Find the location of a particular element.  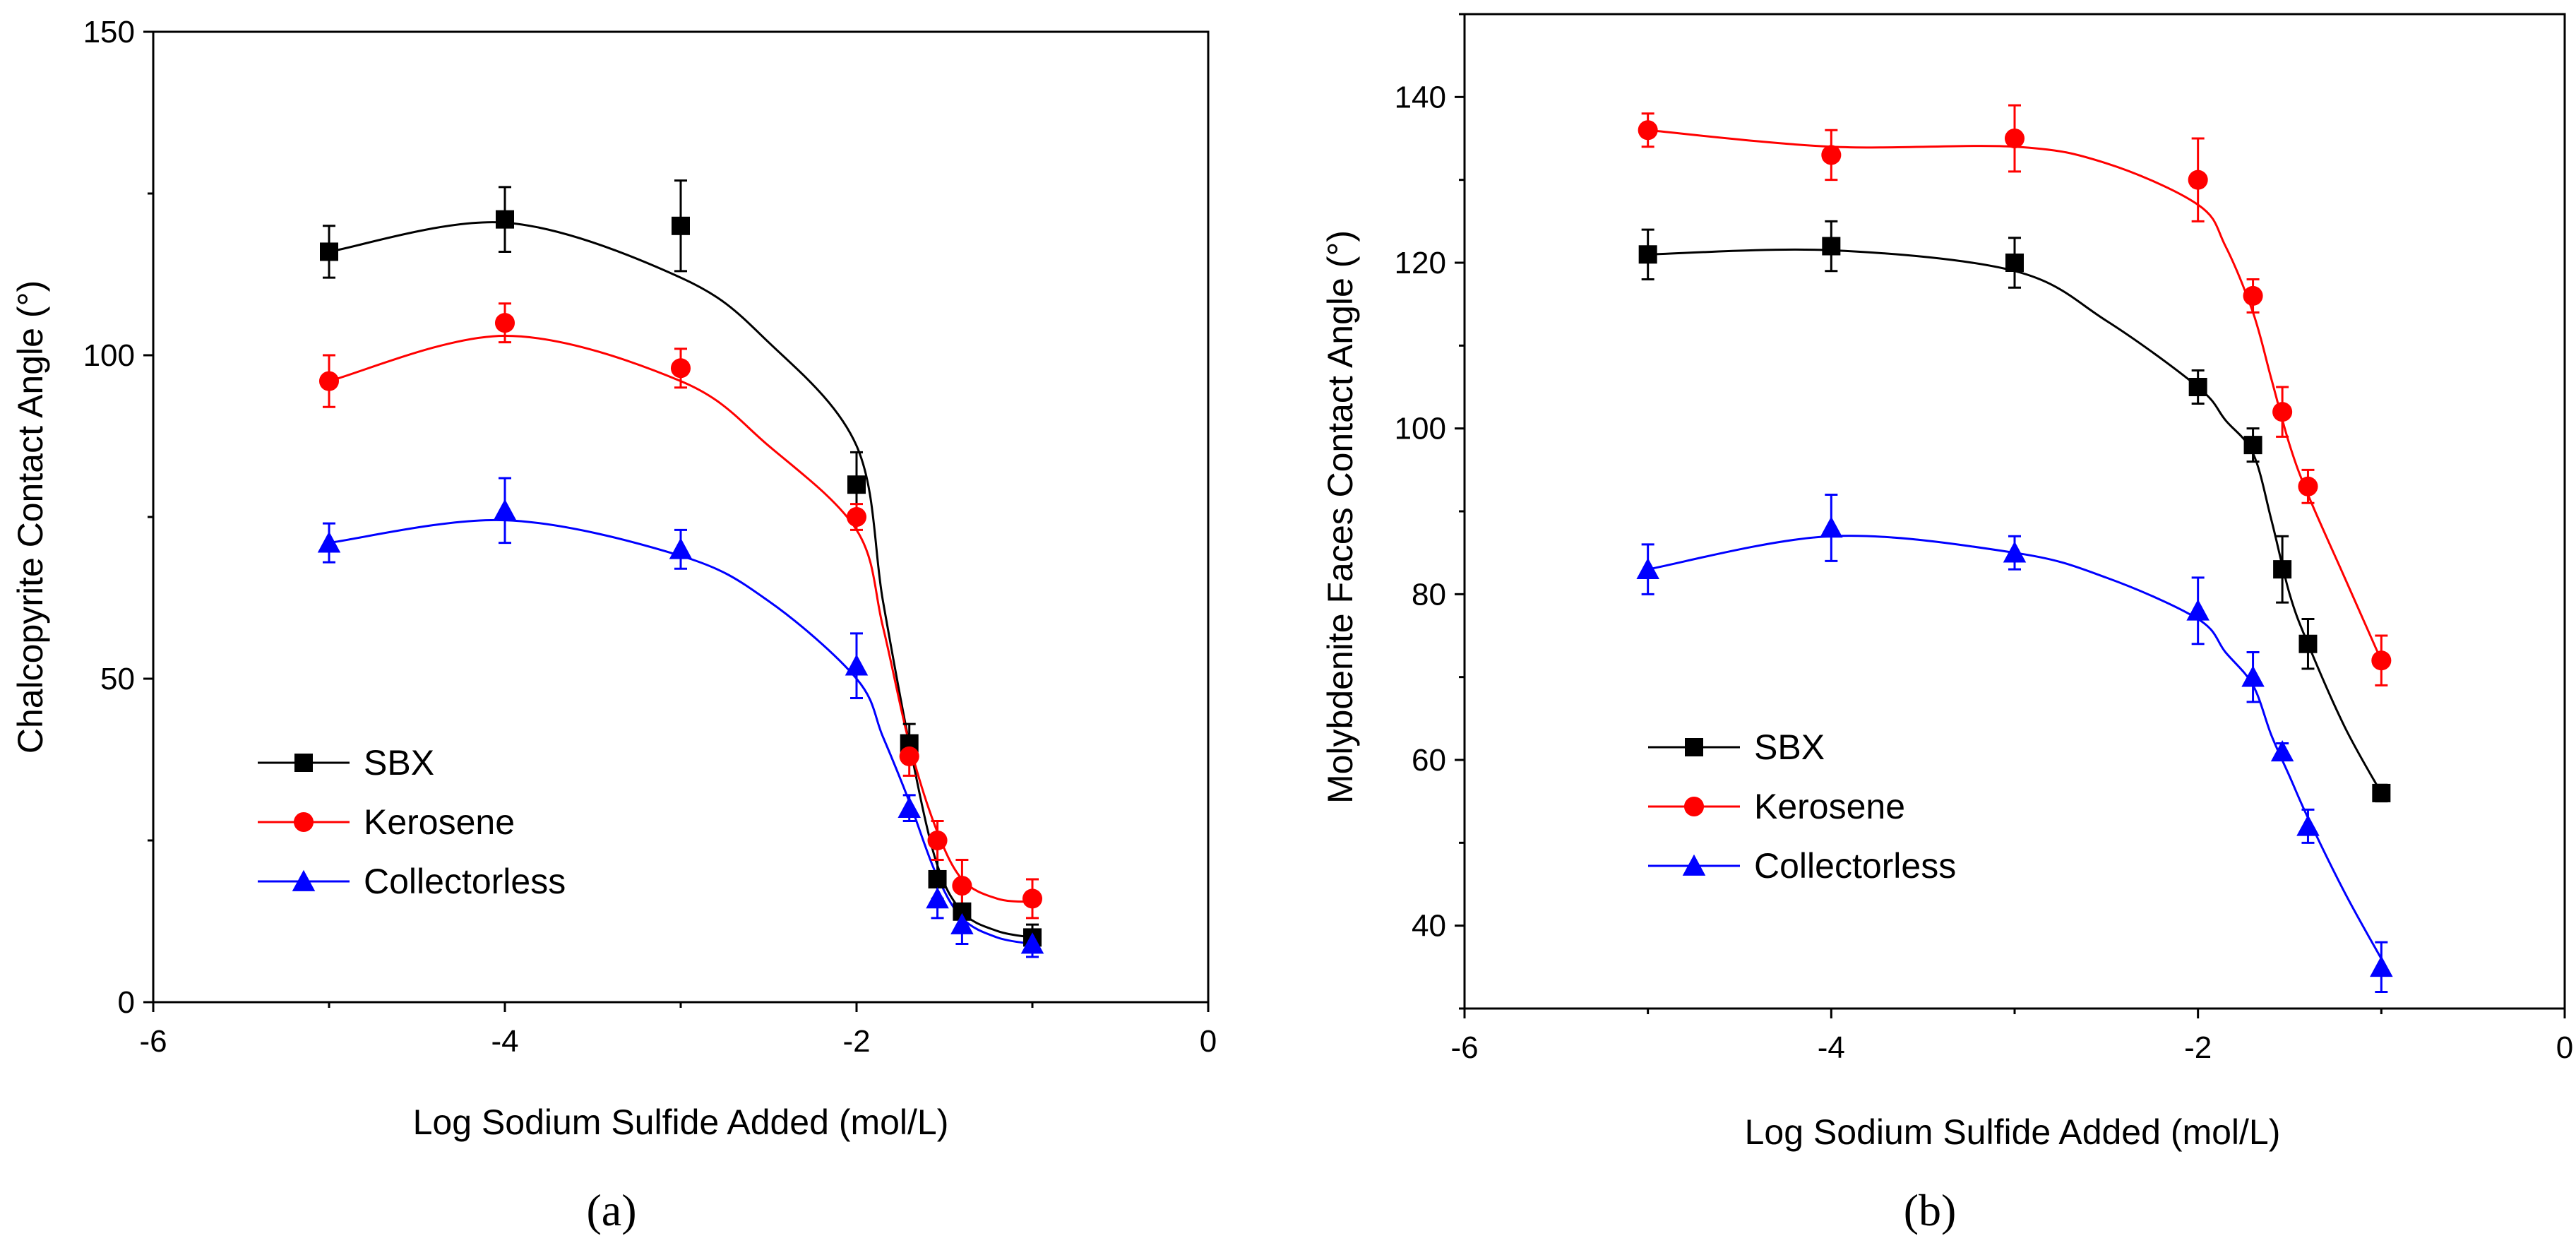

legend-a: SBX Kerosene Collectorless is located at coordinates (412, 822).